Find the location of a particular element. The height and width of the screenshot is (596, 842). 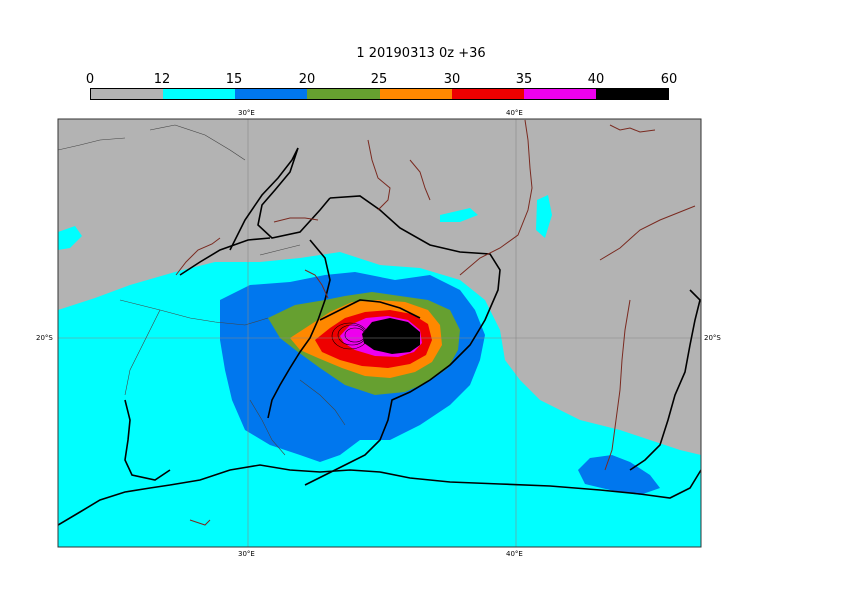

lon-label-top-30e: 30°E is located at coordinates (246, 113).